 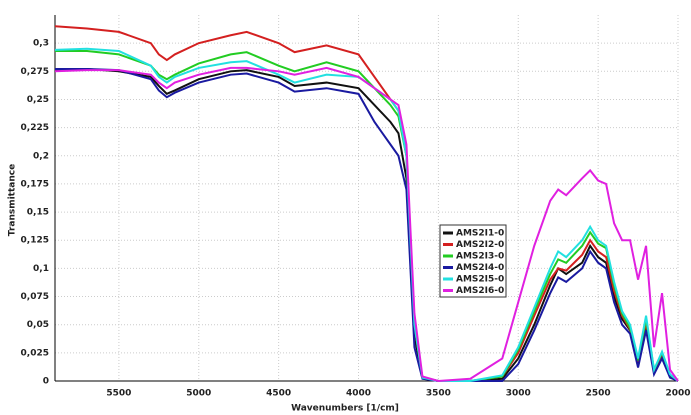 What do you see at coordinates (480, 280) in the screenshot?
I see `legend-label: AMS2I5-0` at bounding box center [480, 280].